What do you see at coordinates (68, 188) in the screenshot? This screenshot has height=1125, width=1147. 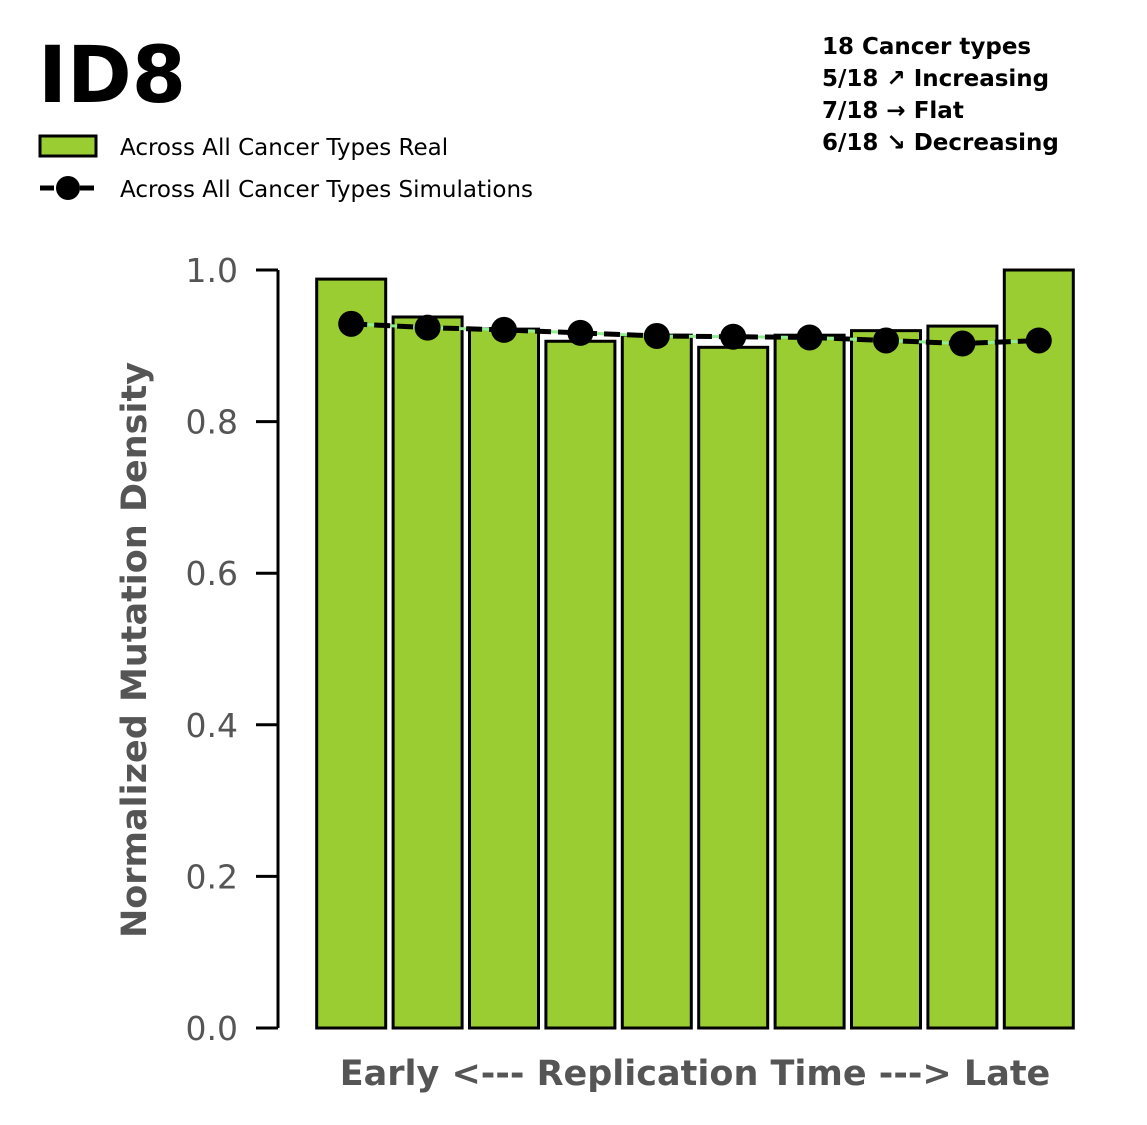 I see `legend-marker-simulations` at bounding box center [68, 188].